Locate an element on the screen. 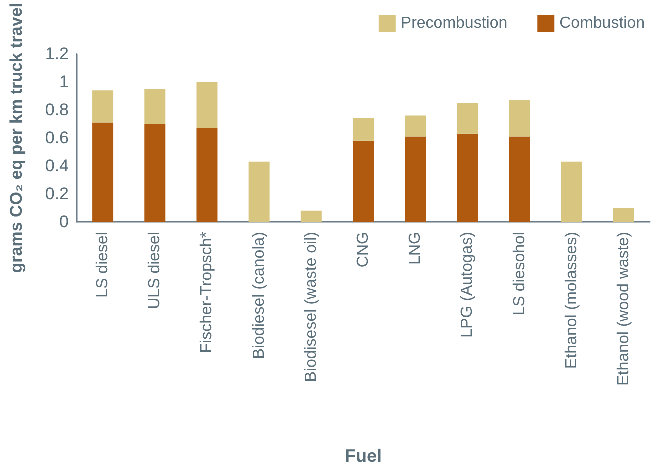  x-tick-label: Ethanol (molasses) is located at coordinates (571, 300).